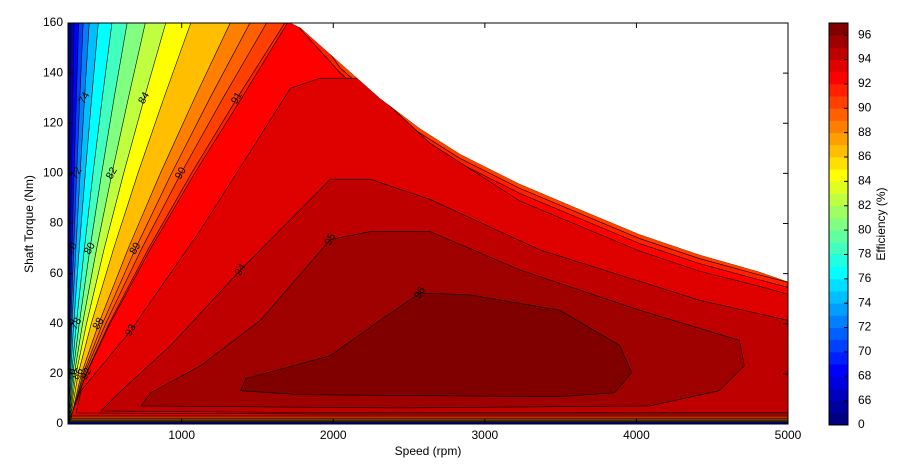 The height and width of the screenshot is (474, 921). I want to click on contour-label: 90, so click(181, 173).